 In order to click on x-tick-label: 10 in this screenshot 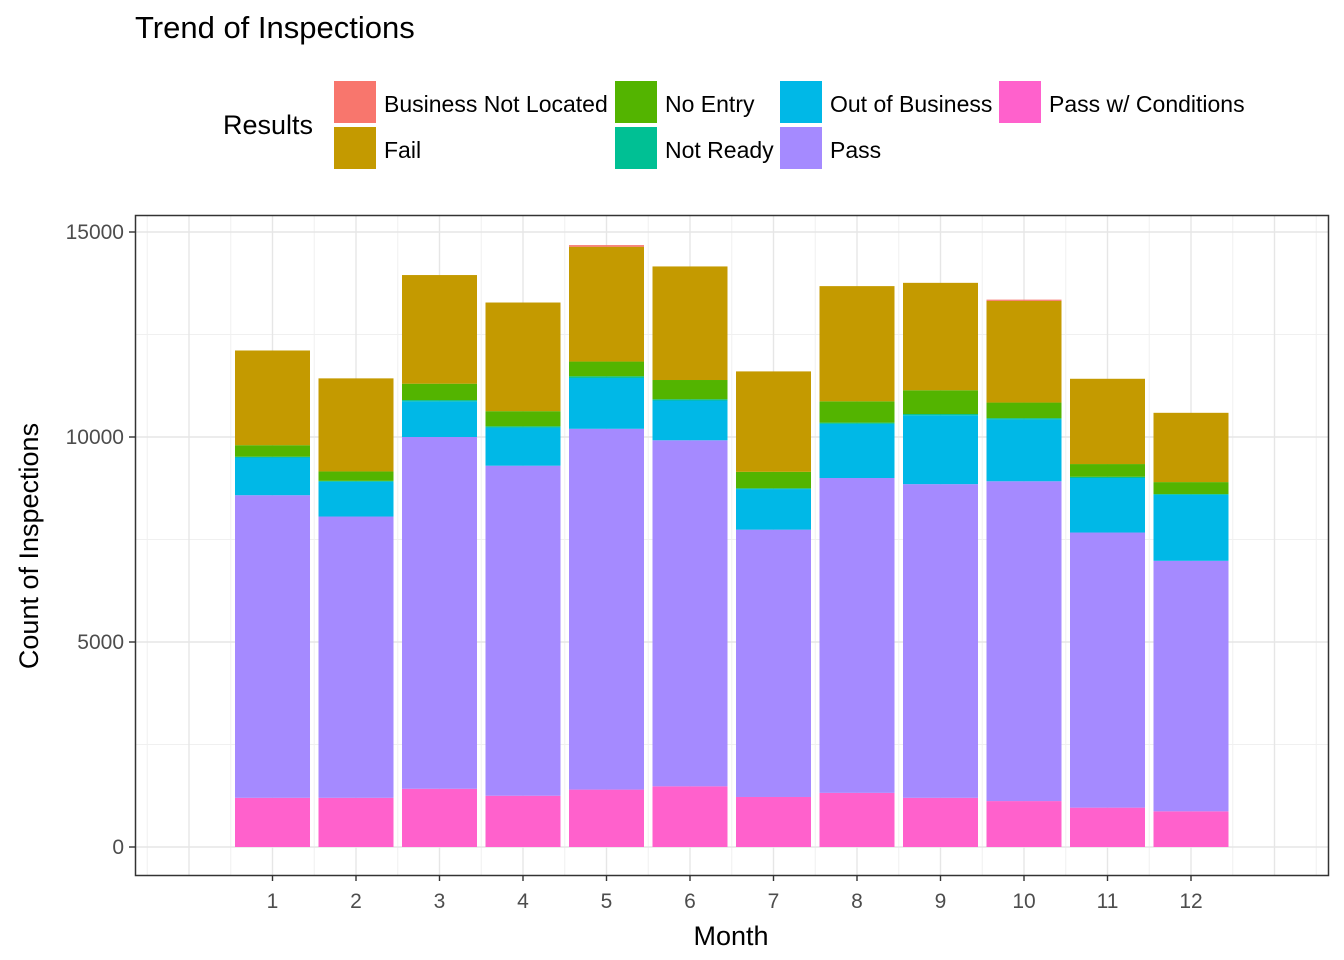, I will do `click(1023, 901)`.